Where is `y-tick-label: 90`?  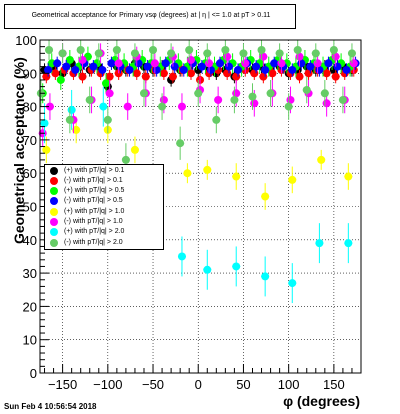 y-tick-label: 90 is located at coordinates (30, 73).